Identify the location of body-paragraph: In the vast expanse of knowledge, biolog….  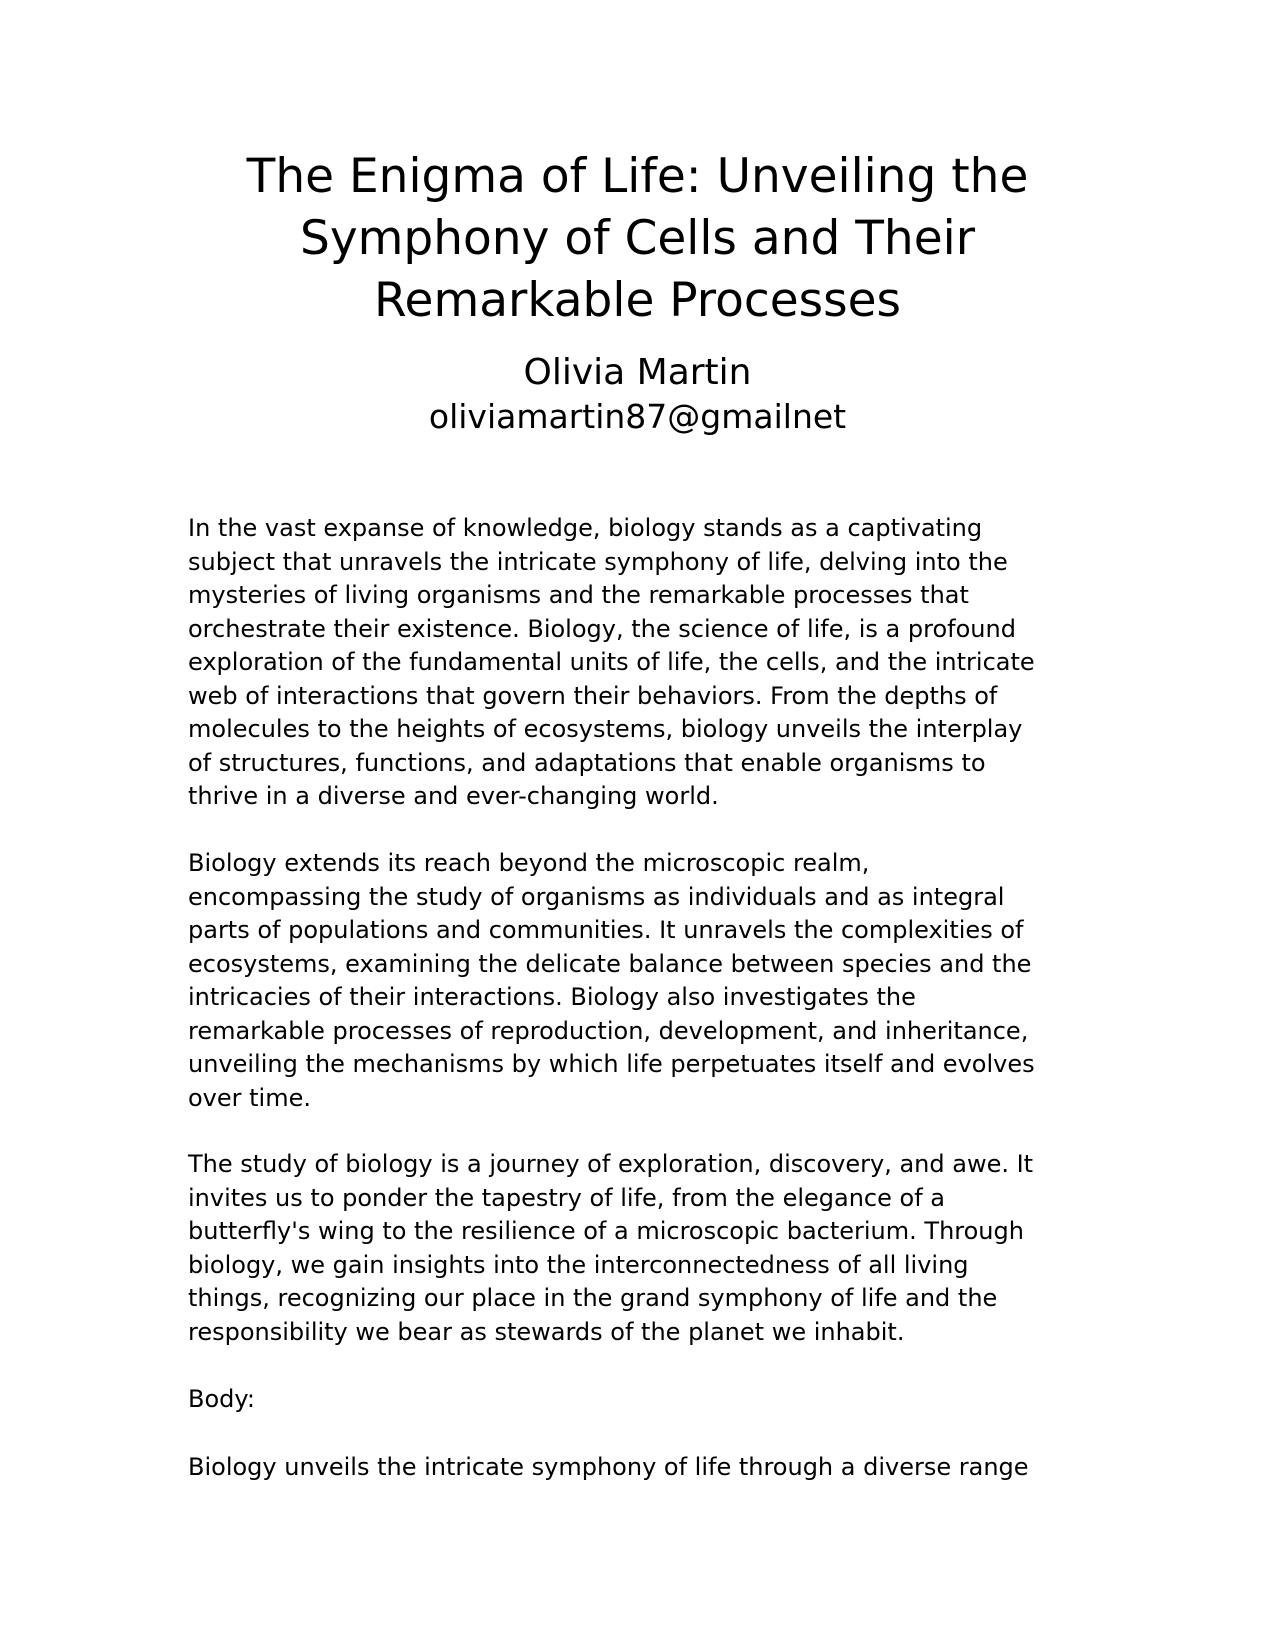
(611, 662).